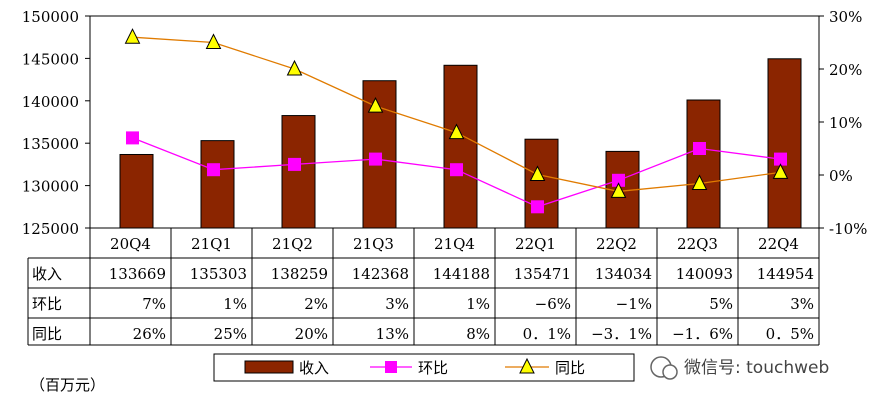  I want to click on table-cell: 0．5%, so click(790, 334).